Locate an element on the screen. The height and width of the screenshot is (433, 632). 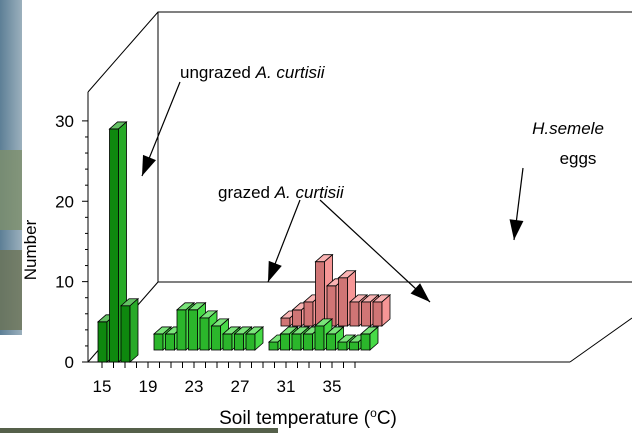
y-tick: 20 is located at coordinates (71, 201).